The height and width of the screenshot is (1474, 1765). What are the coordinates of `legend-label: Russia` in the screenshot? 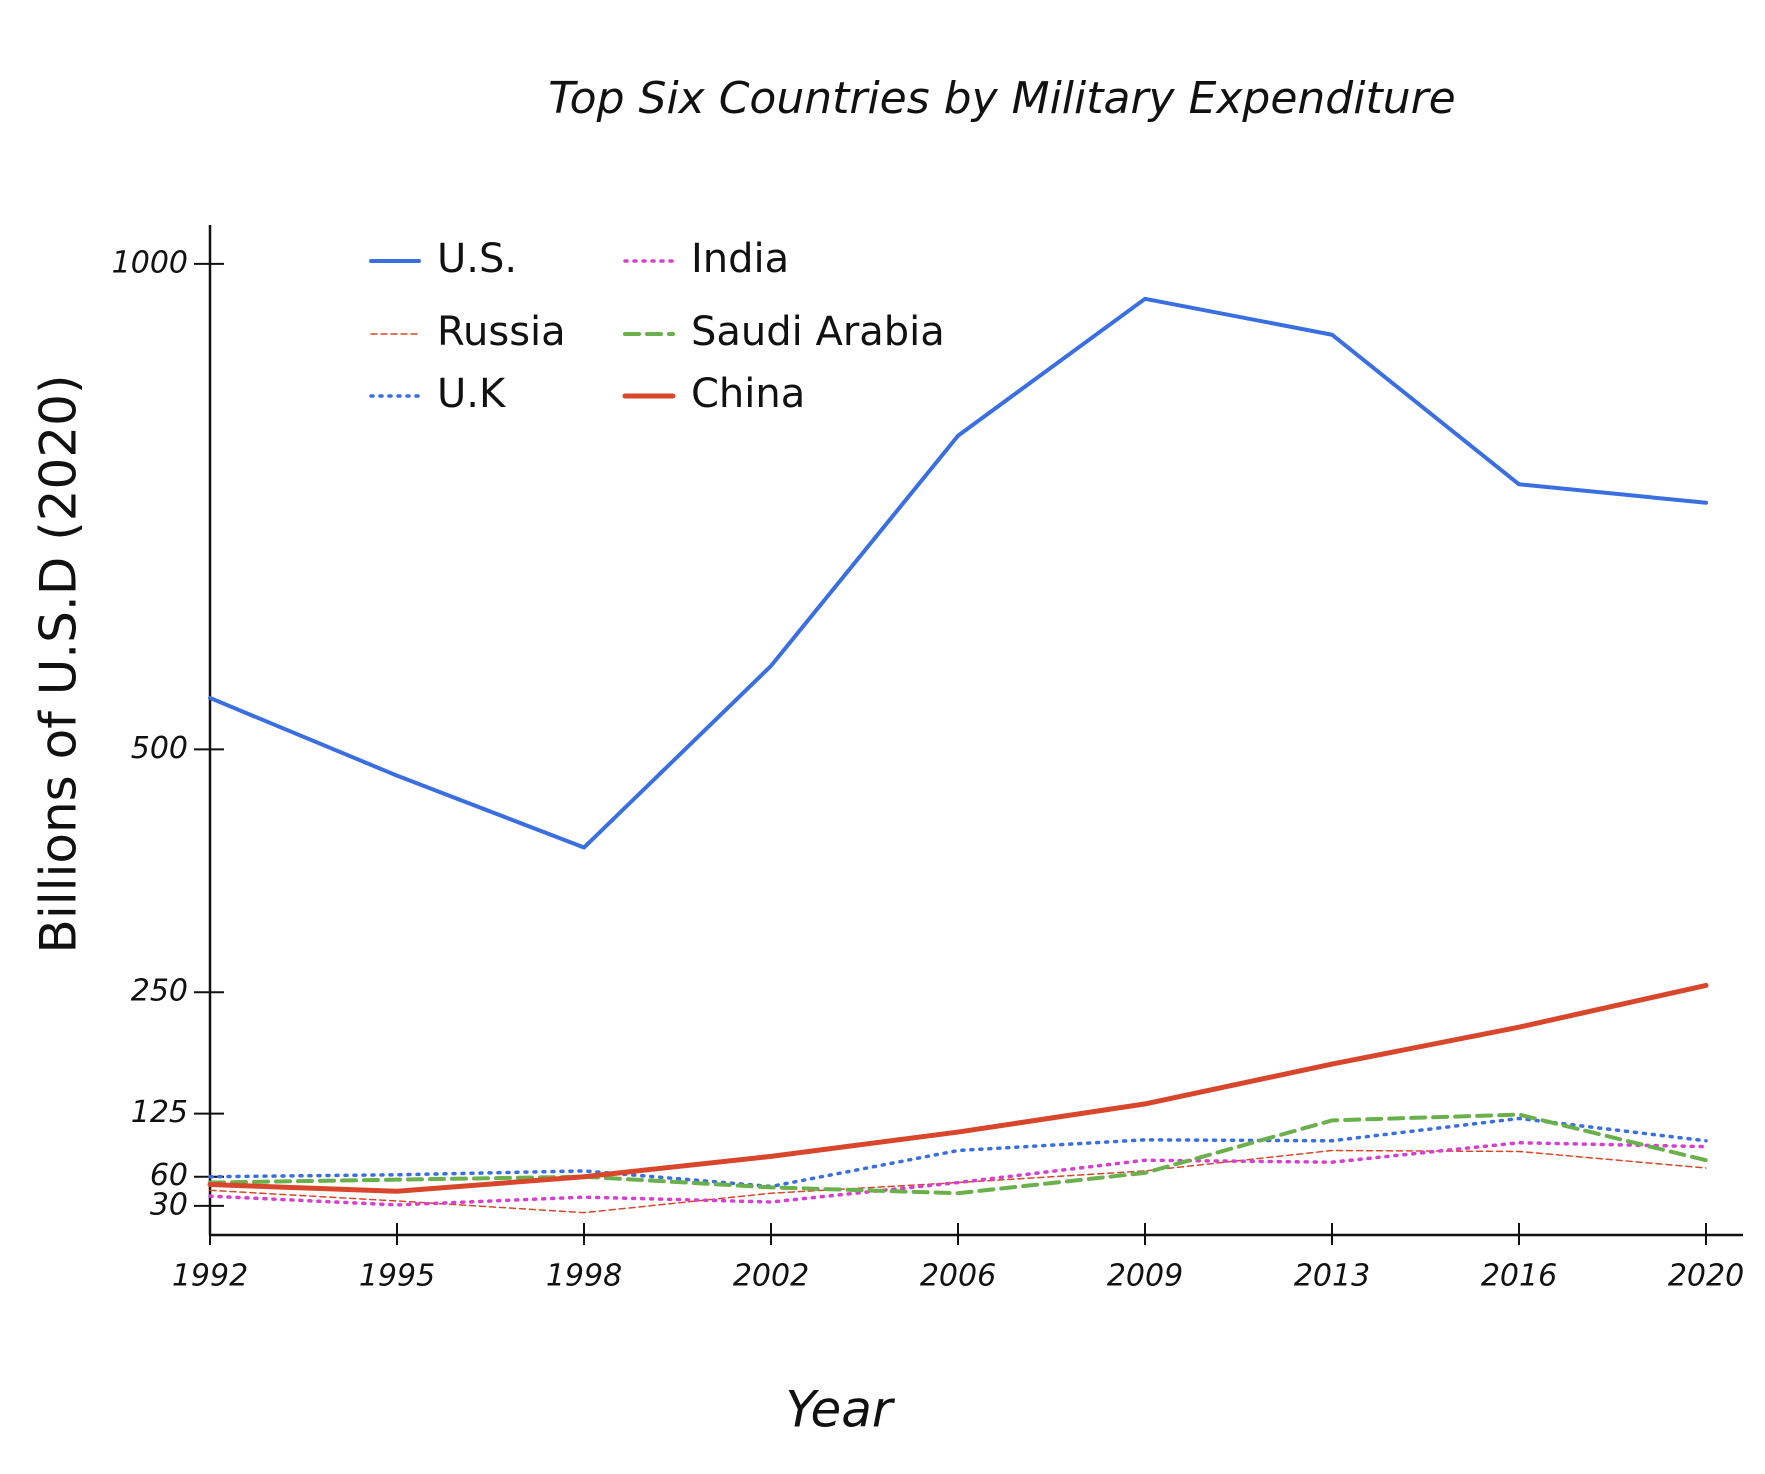 It's located at (501, 332).